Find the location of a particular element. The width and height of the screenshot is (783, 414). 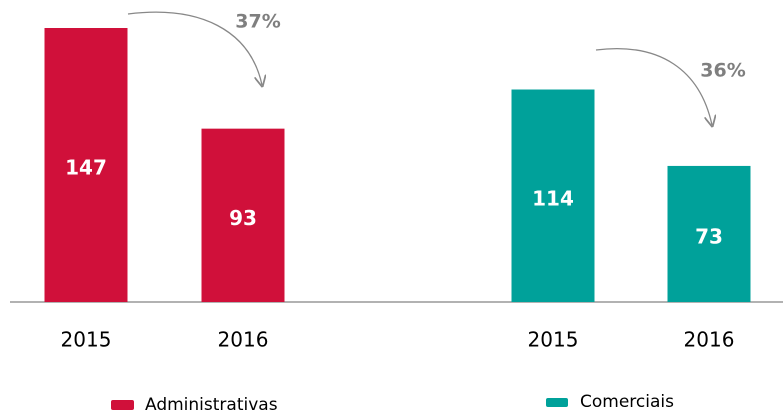

value-label: 114 is located at coordinates (553, 198).